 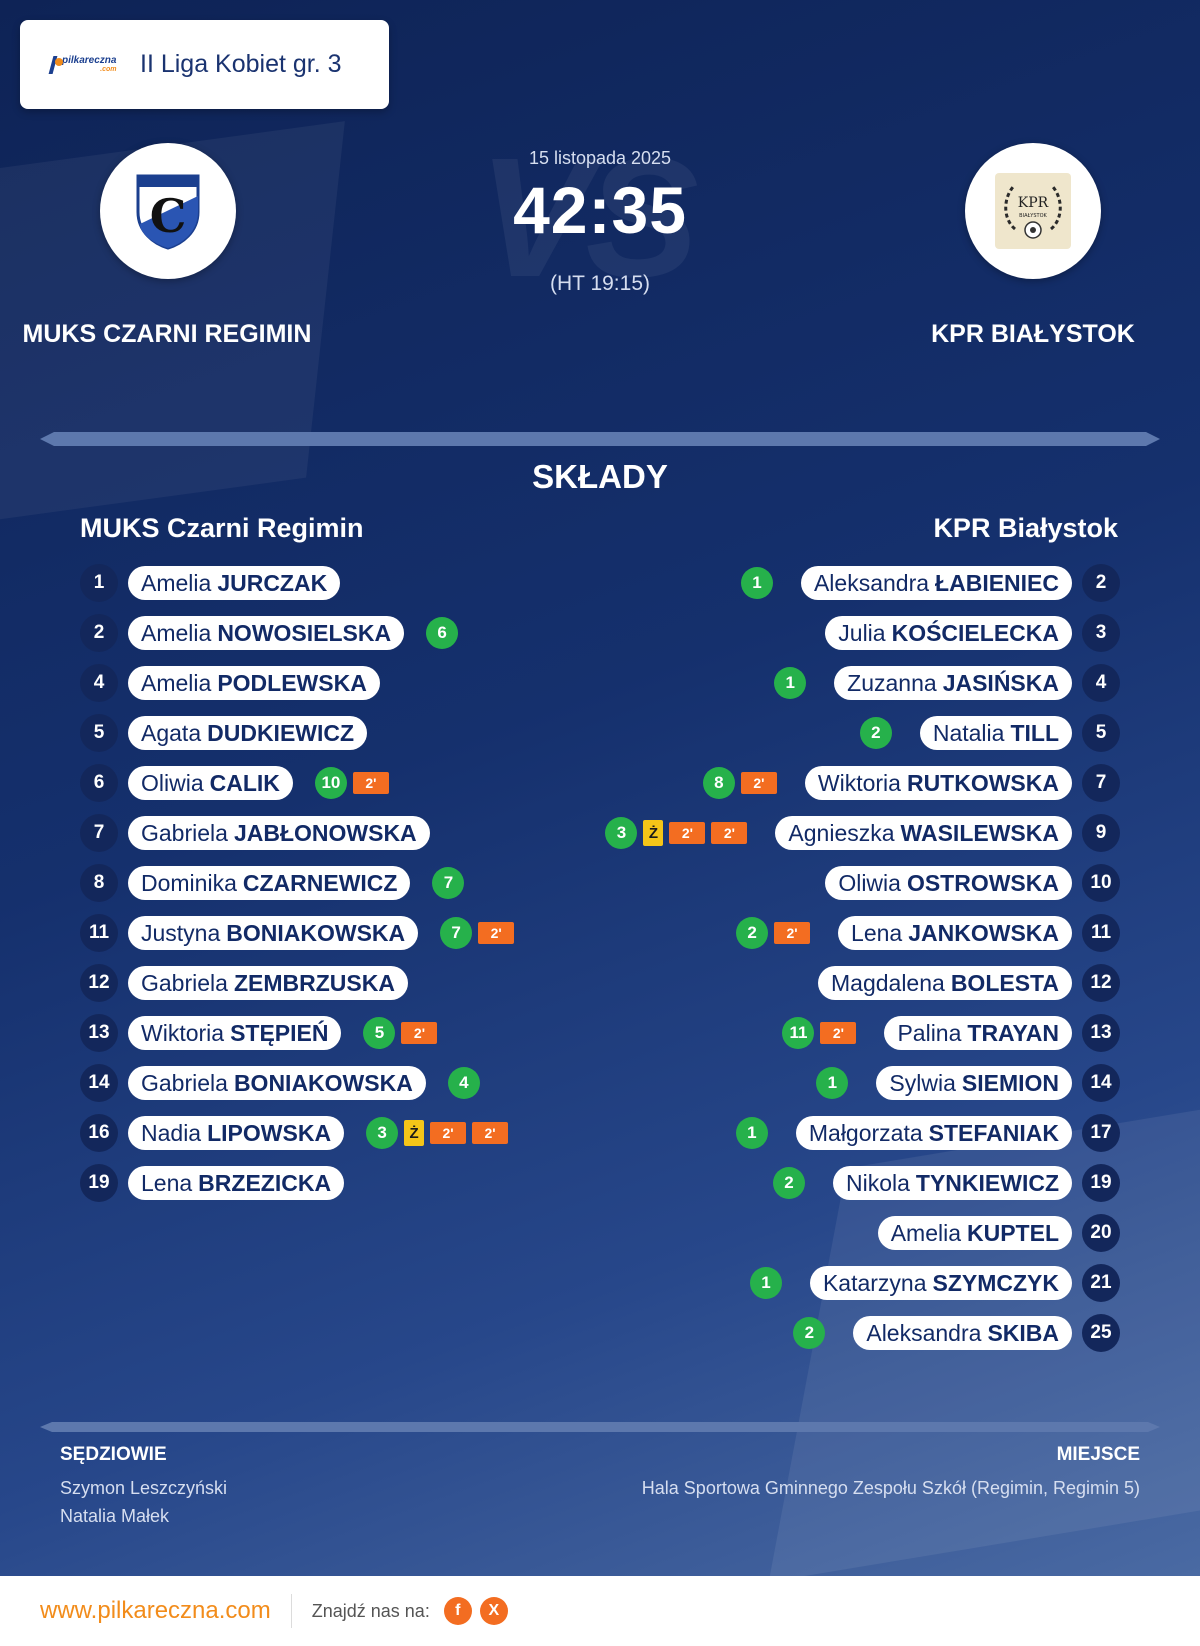 What do you see at coordinates (1101, 683) in the screenshot?
I see `shirt-number: 4` at bounding box center [1101, 683].